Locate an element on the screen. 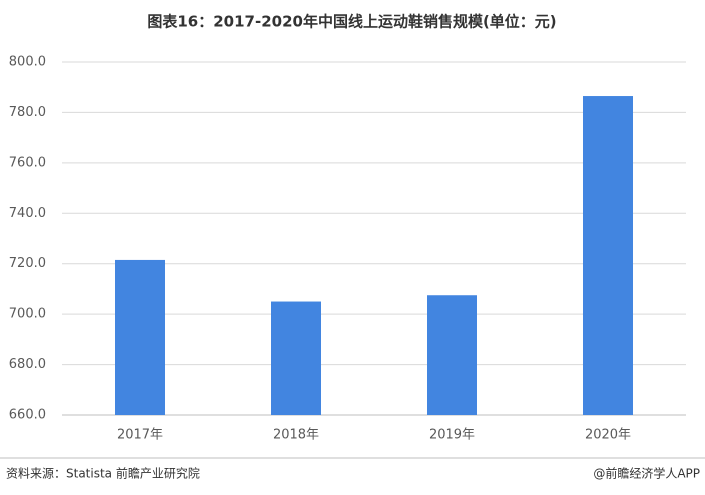 The height and width of the screenshot is (495, 705). x-tick-label: 2019年 is located at coordinates (452, 435).